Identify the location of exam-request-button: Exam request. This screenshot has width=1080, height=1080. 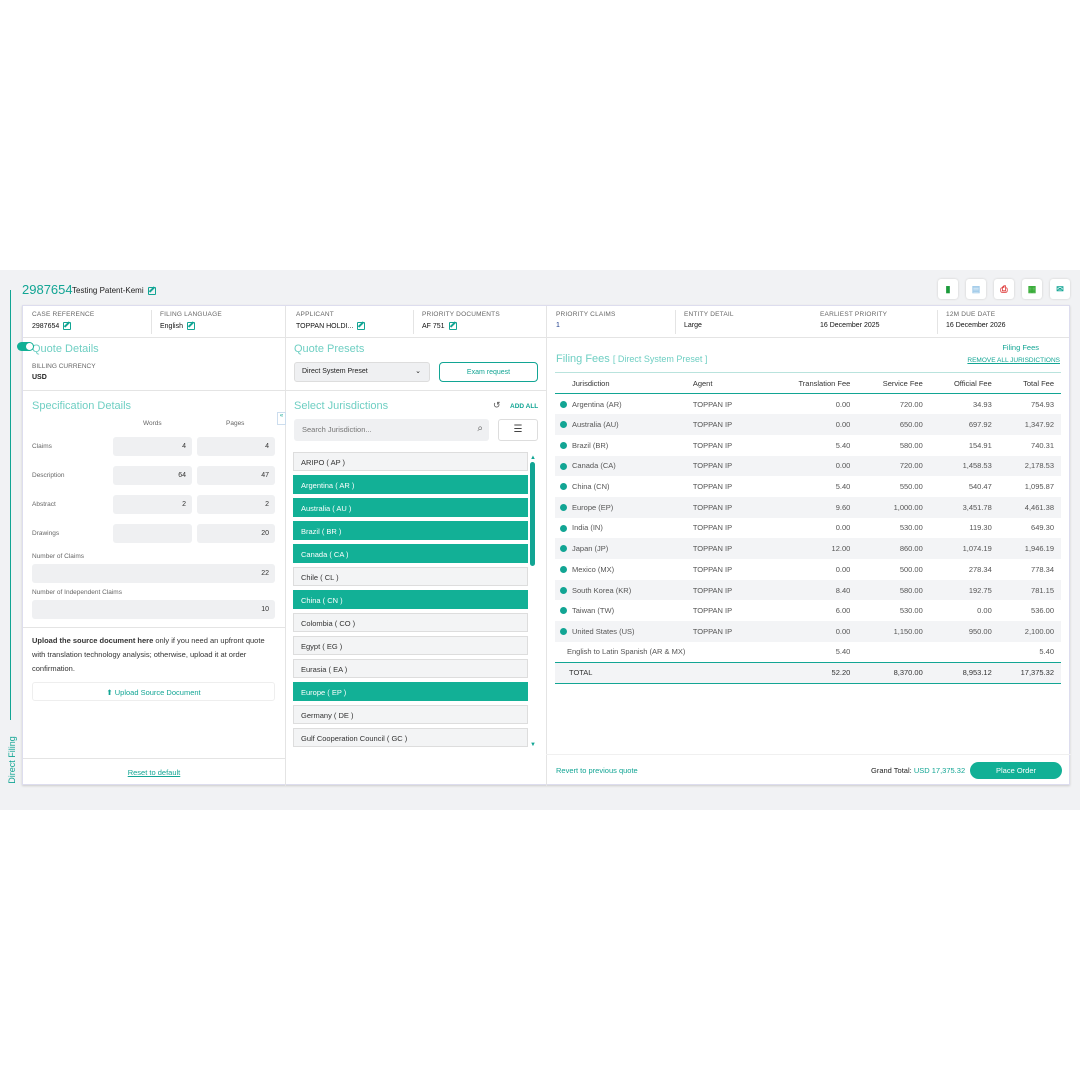
(488, 372).